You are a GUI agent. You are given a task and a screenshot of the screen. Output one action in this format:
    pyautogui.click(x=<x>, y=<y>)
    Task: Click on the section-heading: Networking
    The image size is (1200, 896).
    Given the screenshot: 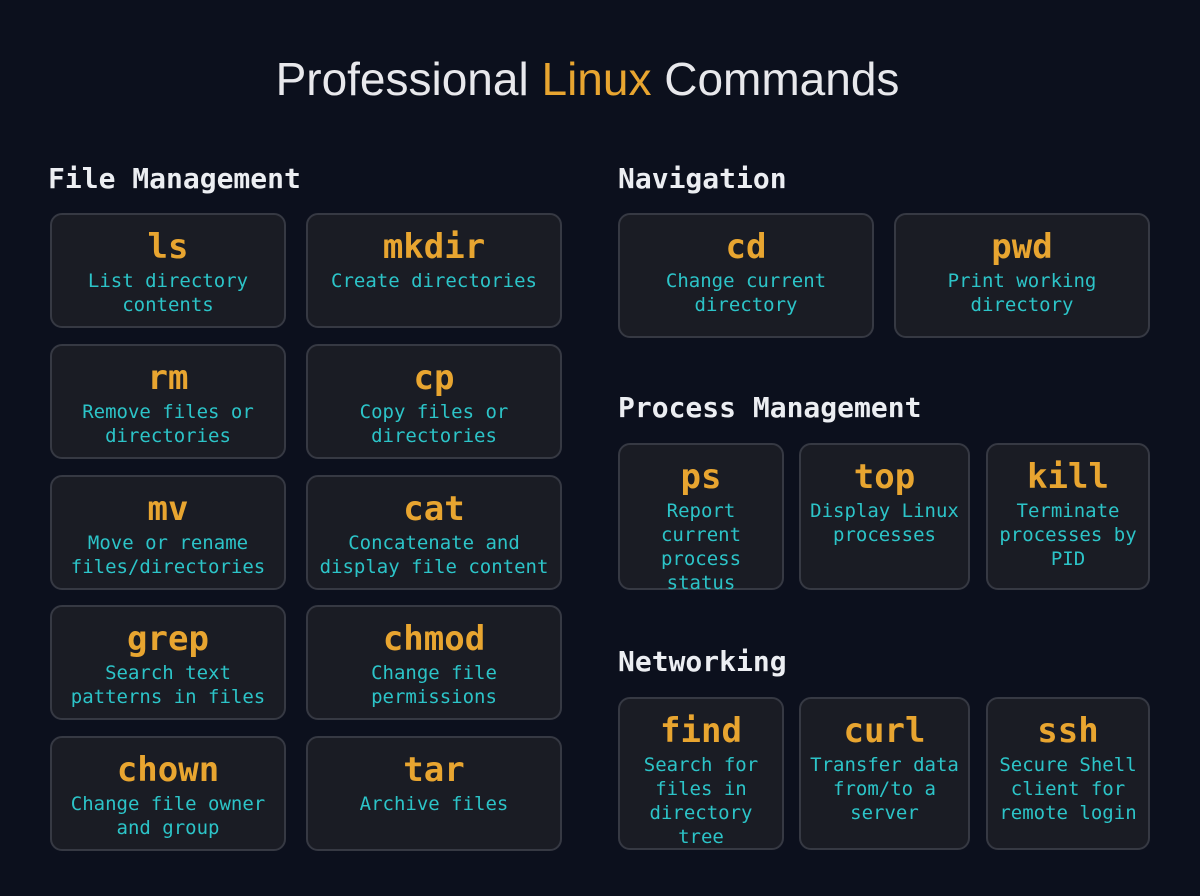 What is the action you would take?
    pyautogui.click(x=702, y=661)
    